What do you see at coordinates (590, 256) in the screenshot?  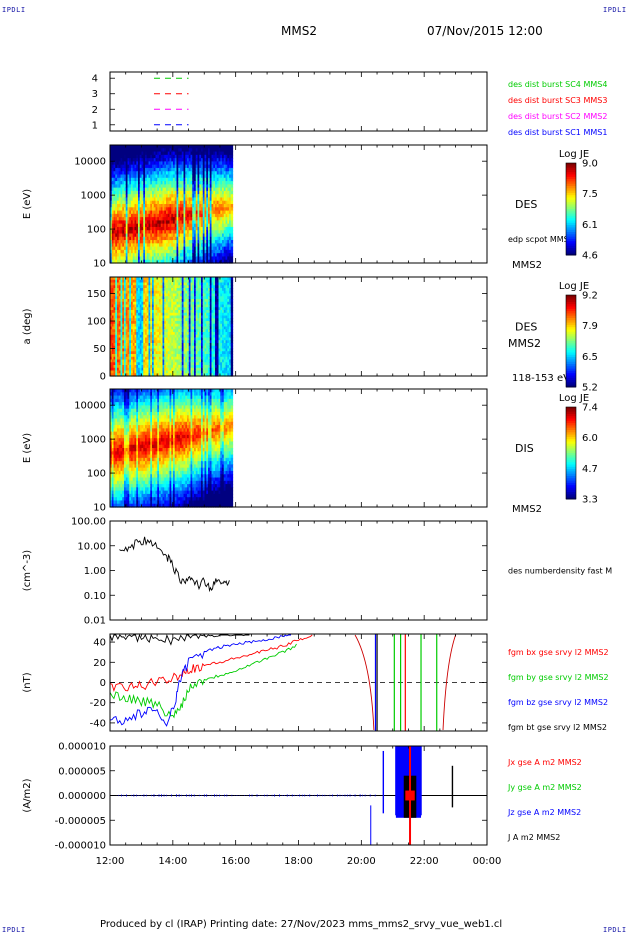 I see `des-energy-colorbar-tick: 4.6` at bounding box center [590, 256].